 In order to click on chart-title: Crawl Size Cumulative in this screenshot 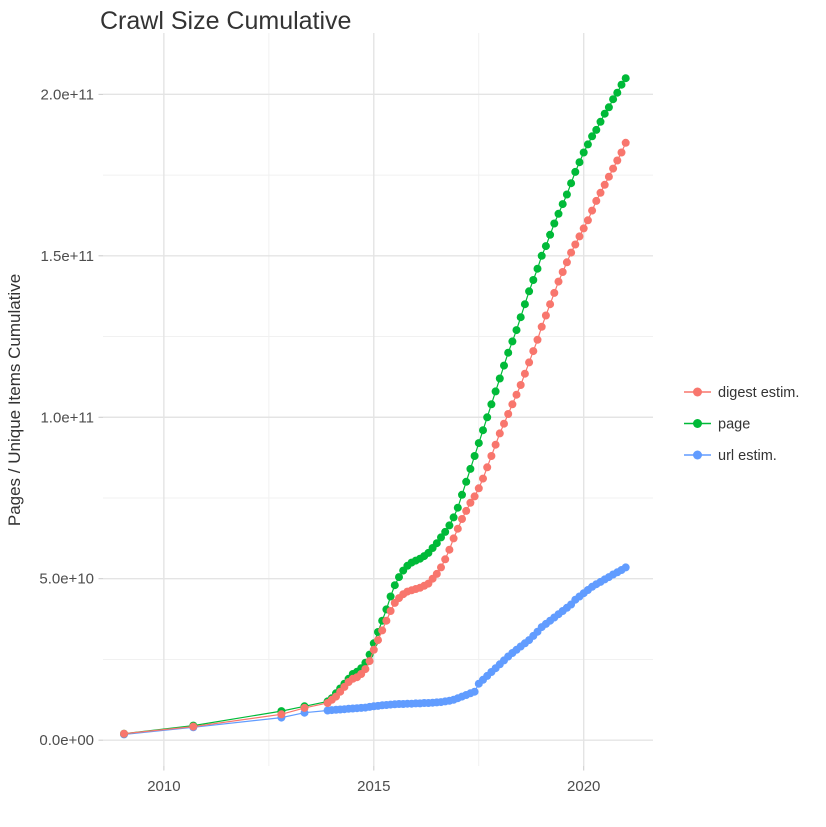, I will do `click(225, 21)`.